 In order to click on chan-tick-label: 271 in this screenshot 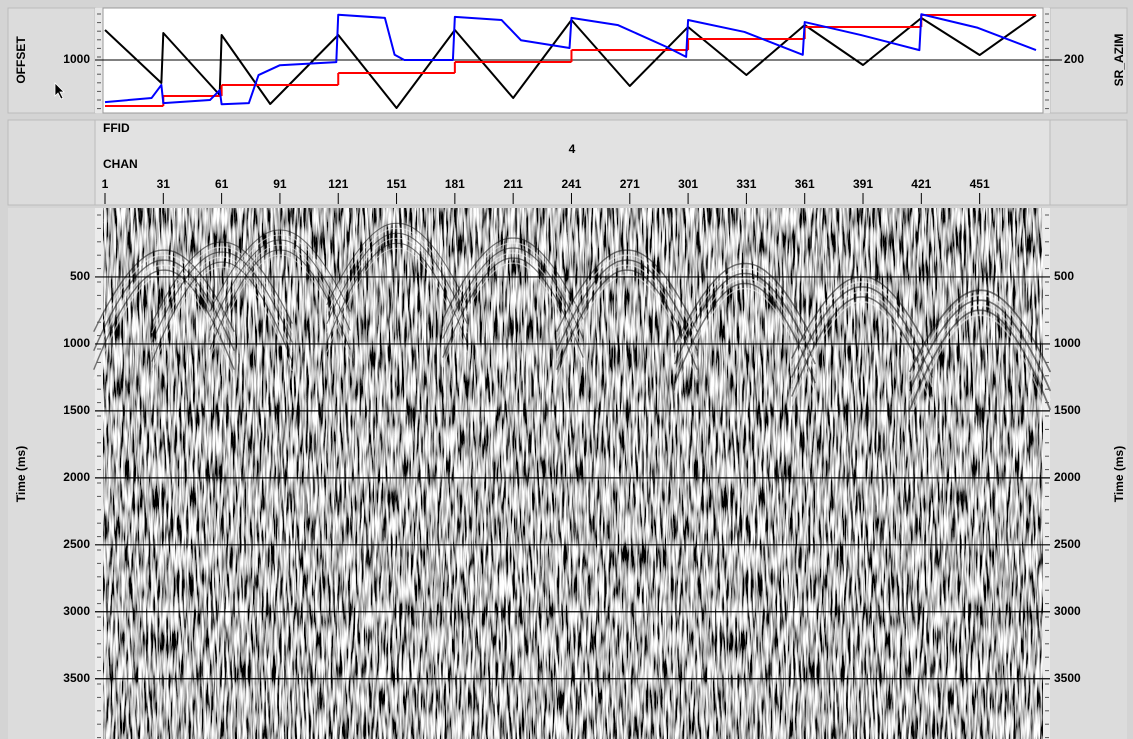, I will do `click(630, 184)`.